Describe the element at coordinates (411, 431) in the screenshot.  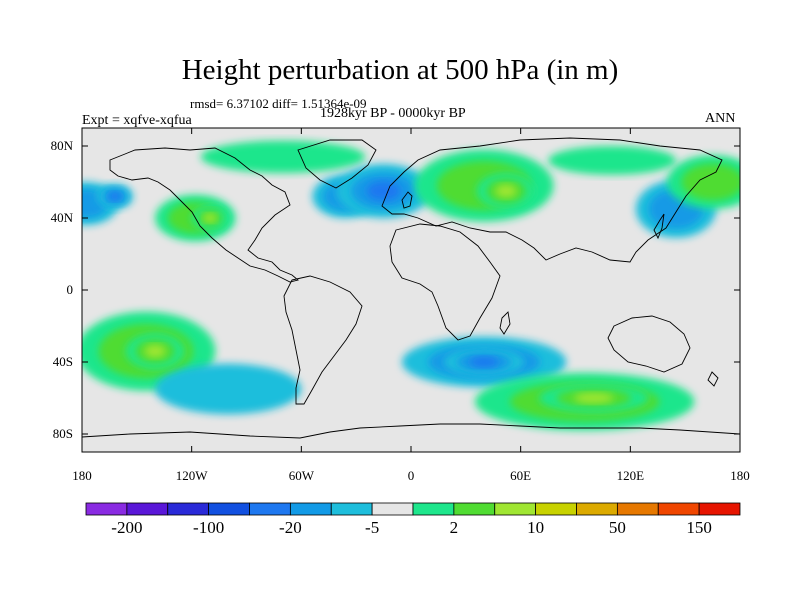
I see `antarctica-coast` at that location.